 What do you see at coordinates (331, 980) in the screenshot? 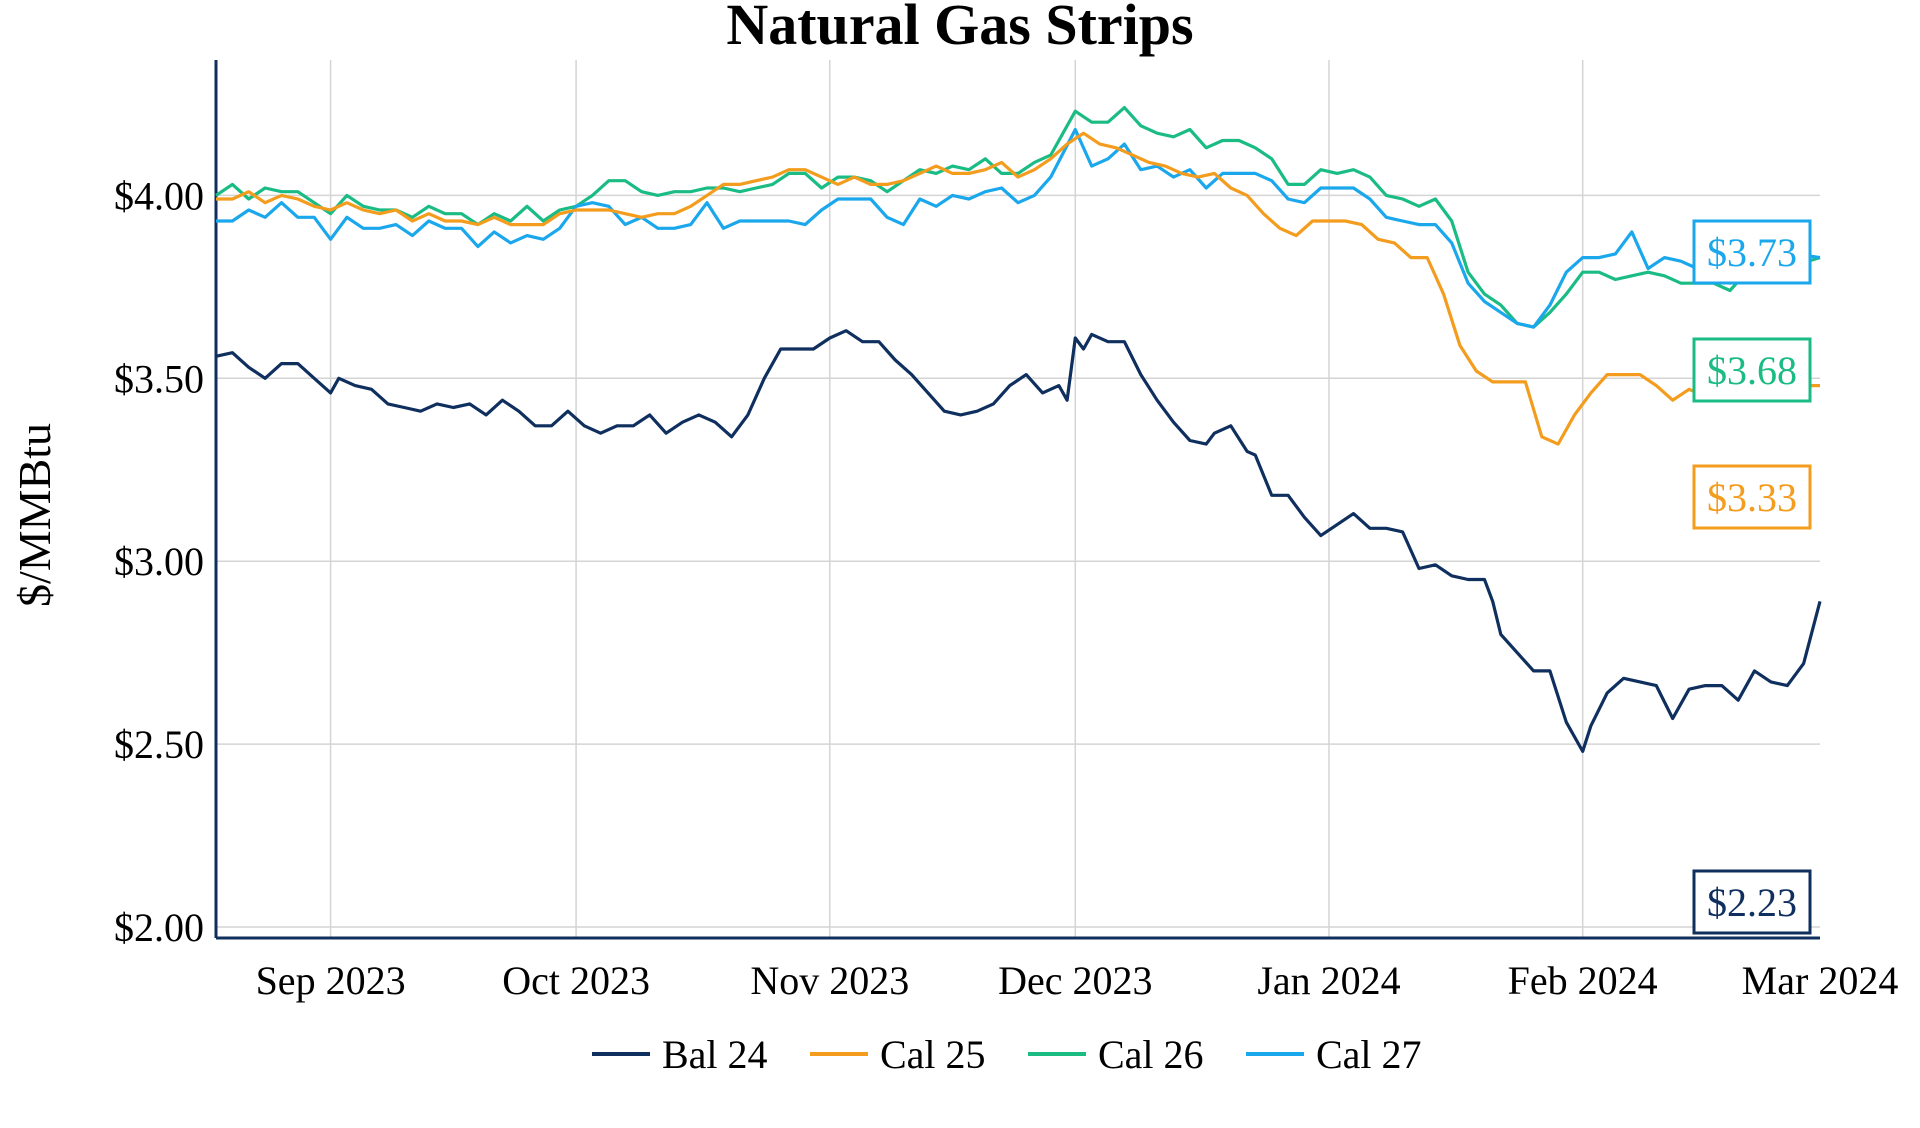
I see `x-tick-label: Sep 2023` at bounding box center [331, 980].